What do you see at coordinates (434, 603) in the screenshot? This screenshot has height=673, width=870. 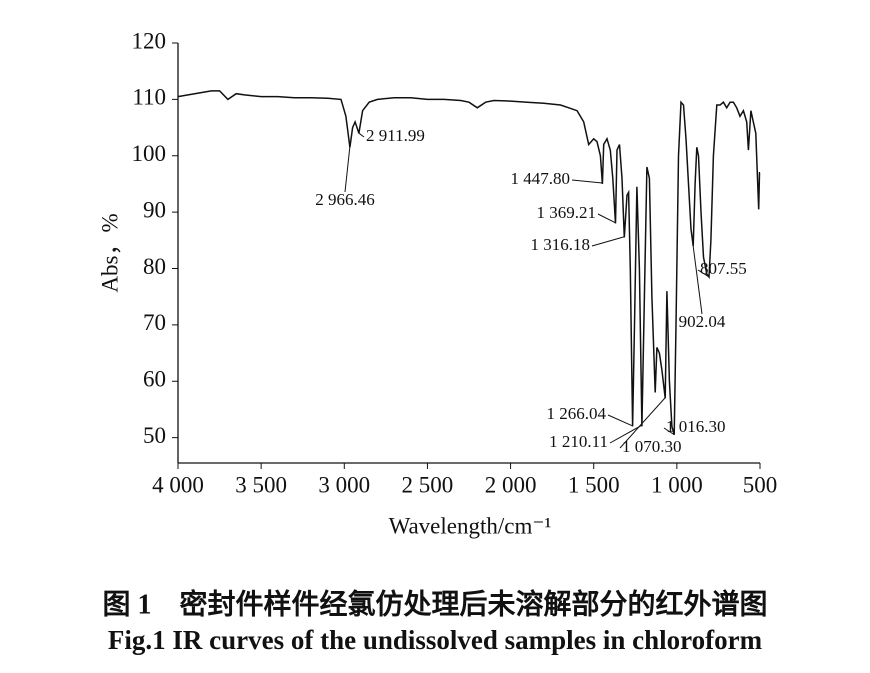 I see `caption-cn: 图 1 密封件样件经氯仿处理后未溶解部分的红外谱图` at bounding box center [434, 603].